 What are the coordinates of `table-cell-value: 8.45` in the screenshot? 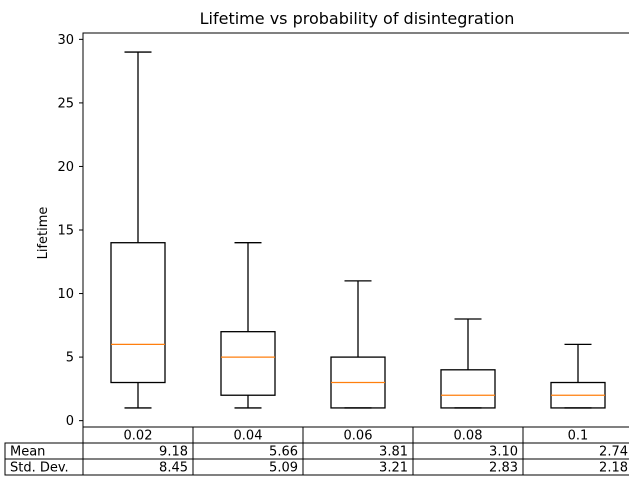 It's located at (173, 468).